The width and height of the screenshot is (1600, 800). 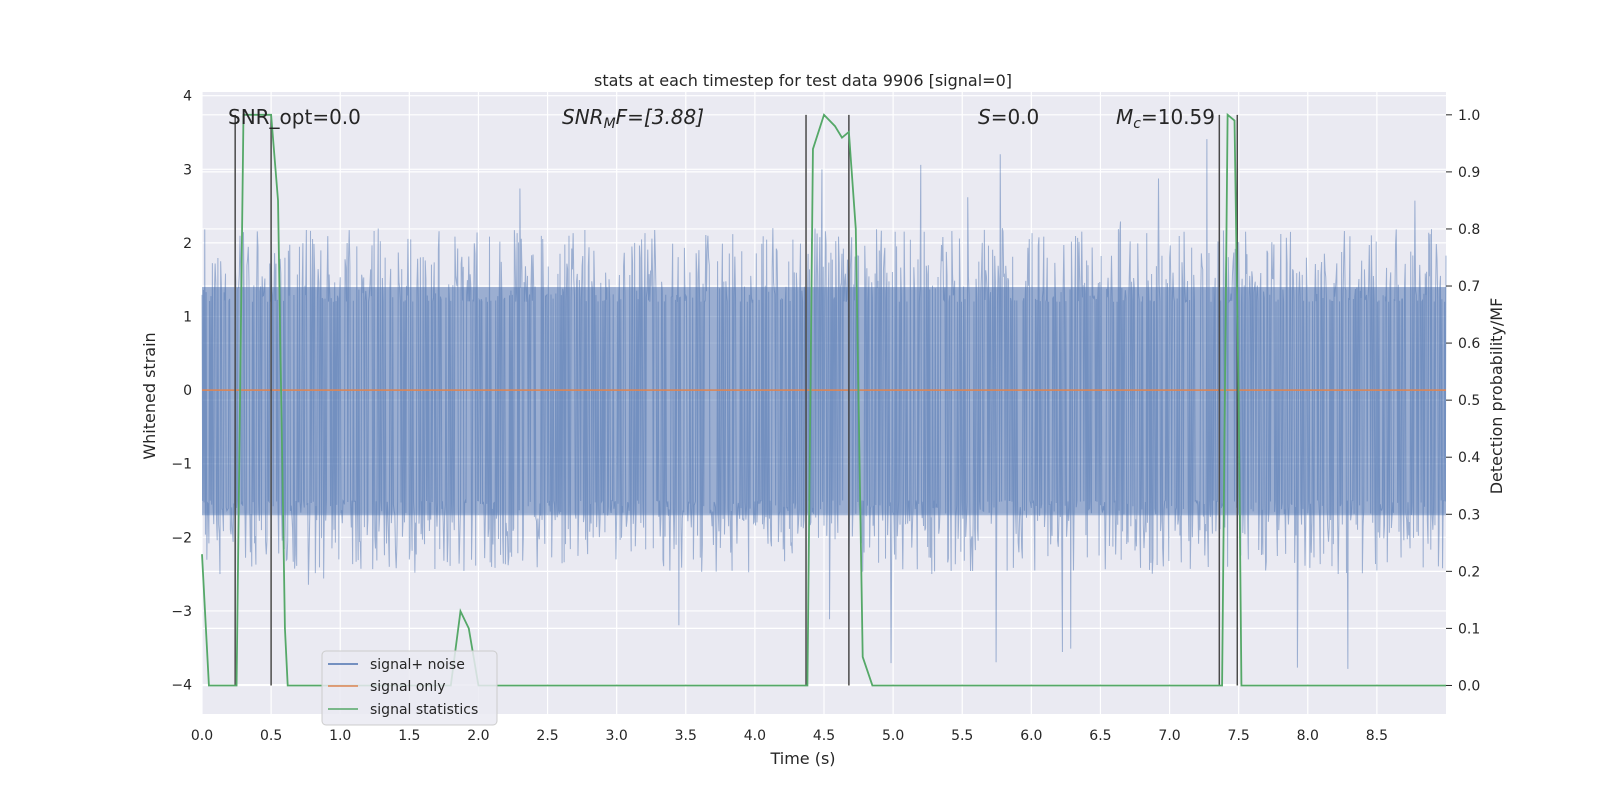 What do you see at coordinates (417, 665) in the screenshot?
I see `legend-label-signal-noise: signal+ noise` at bounding box center [417, 665].